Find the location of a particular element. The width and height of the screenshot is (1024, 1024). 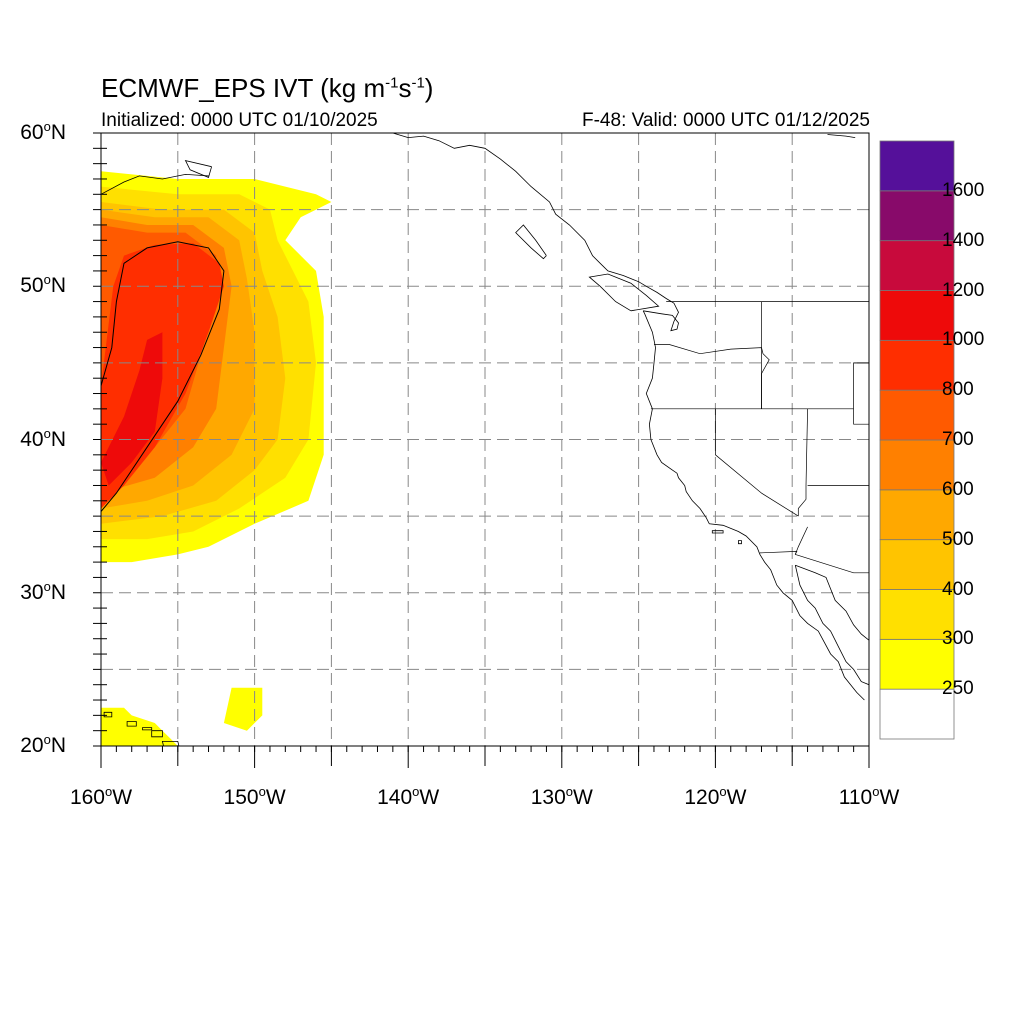

colorbar is located at coordinates (917, 440).